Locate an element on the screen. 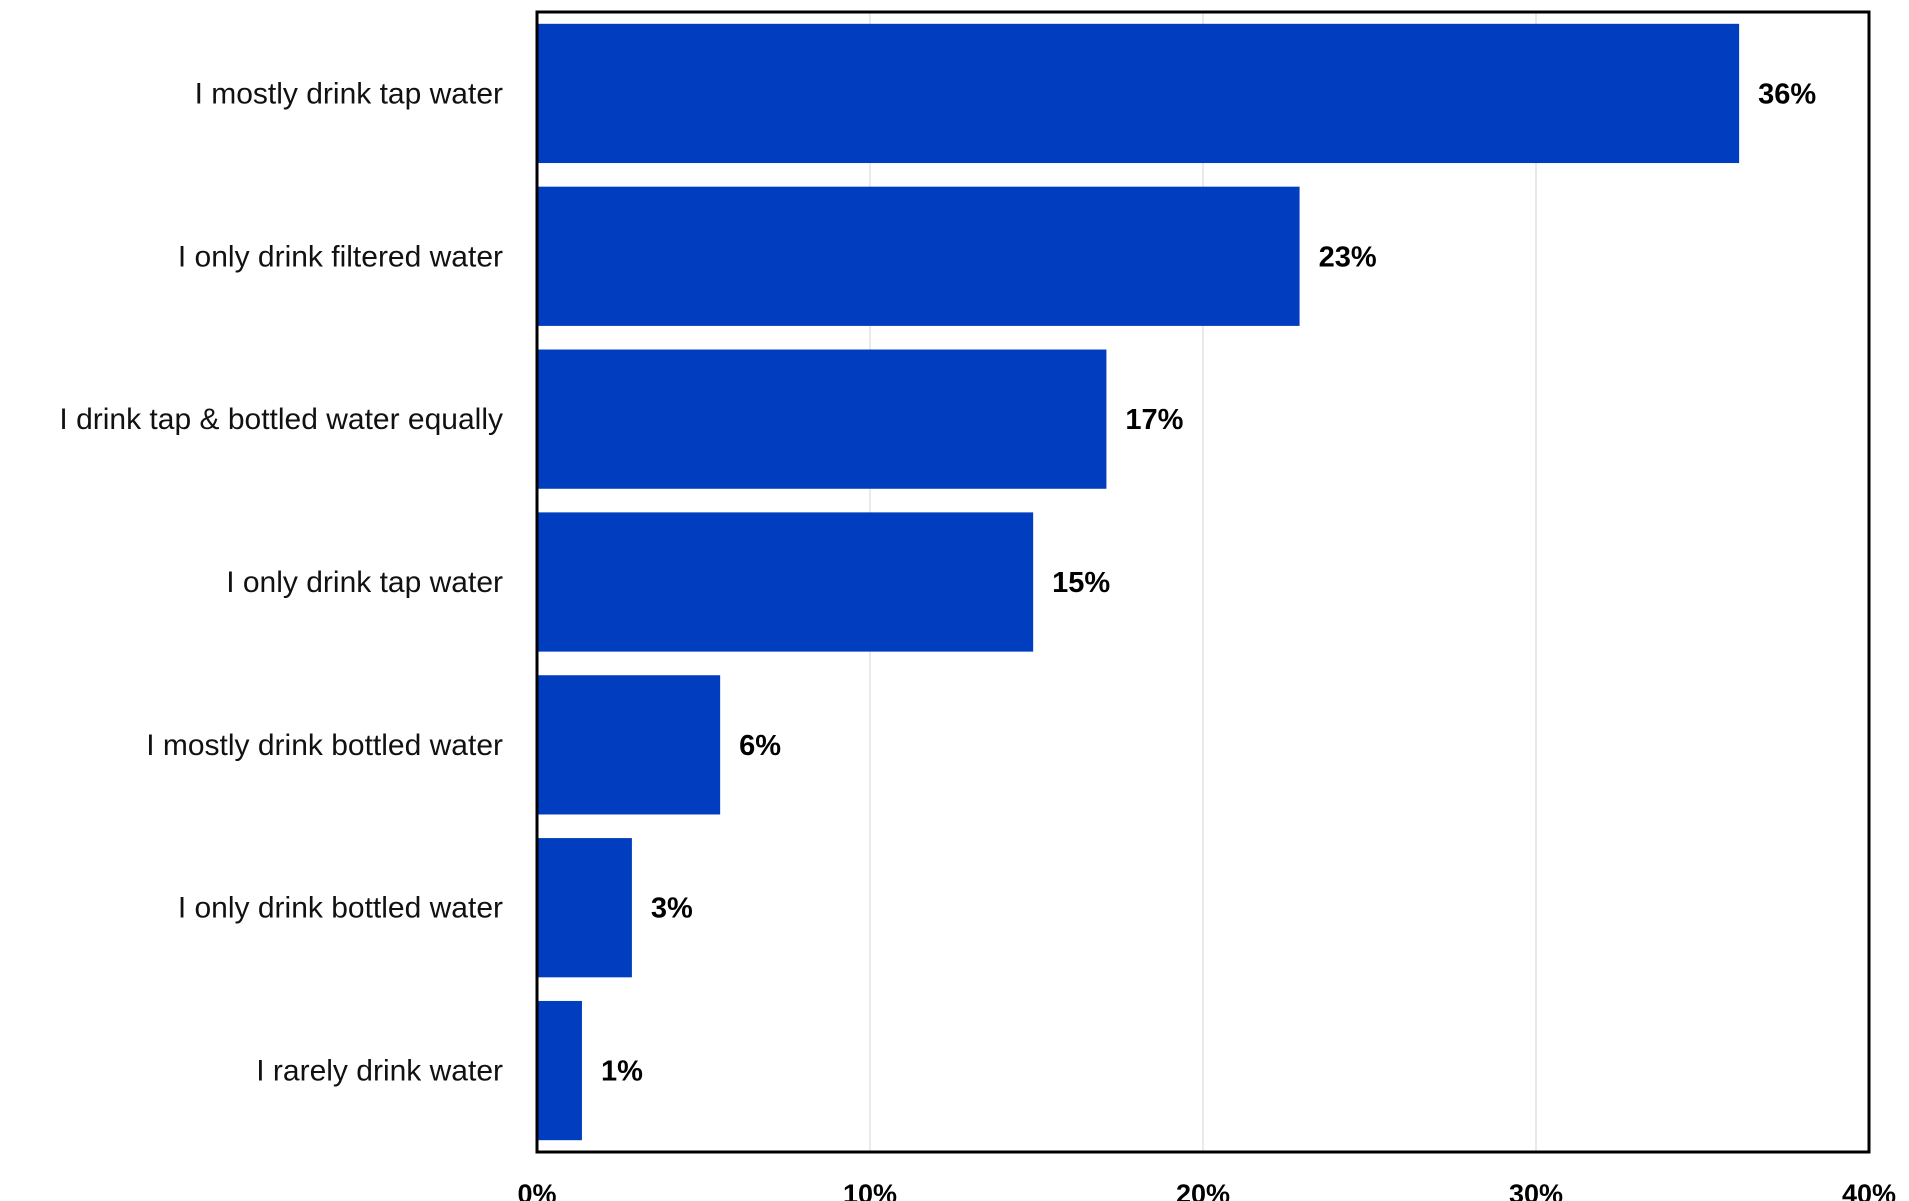 The width and height of the screenshot is (1909, 1201). category-label-5: I only drink bottled water is located at coordinates (340, 908).